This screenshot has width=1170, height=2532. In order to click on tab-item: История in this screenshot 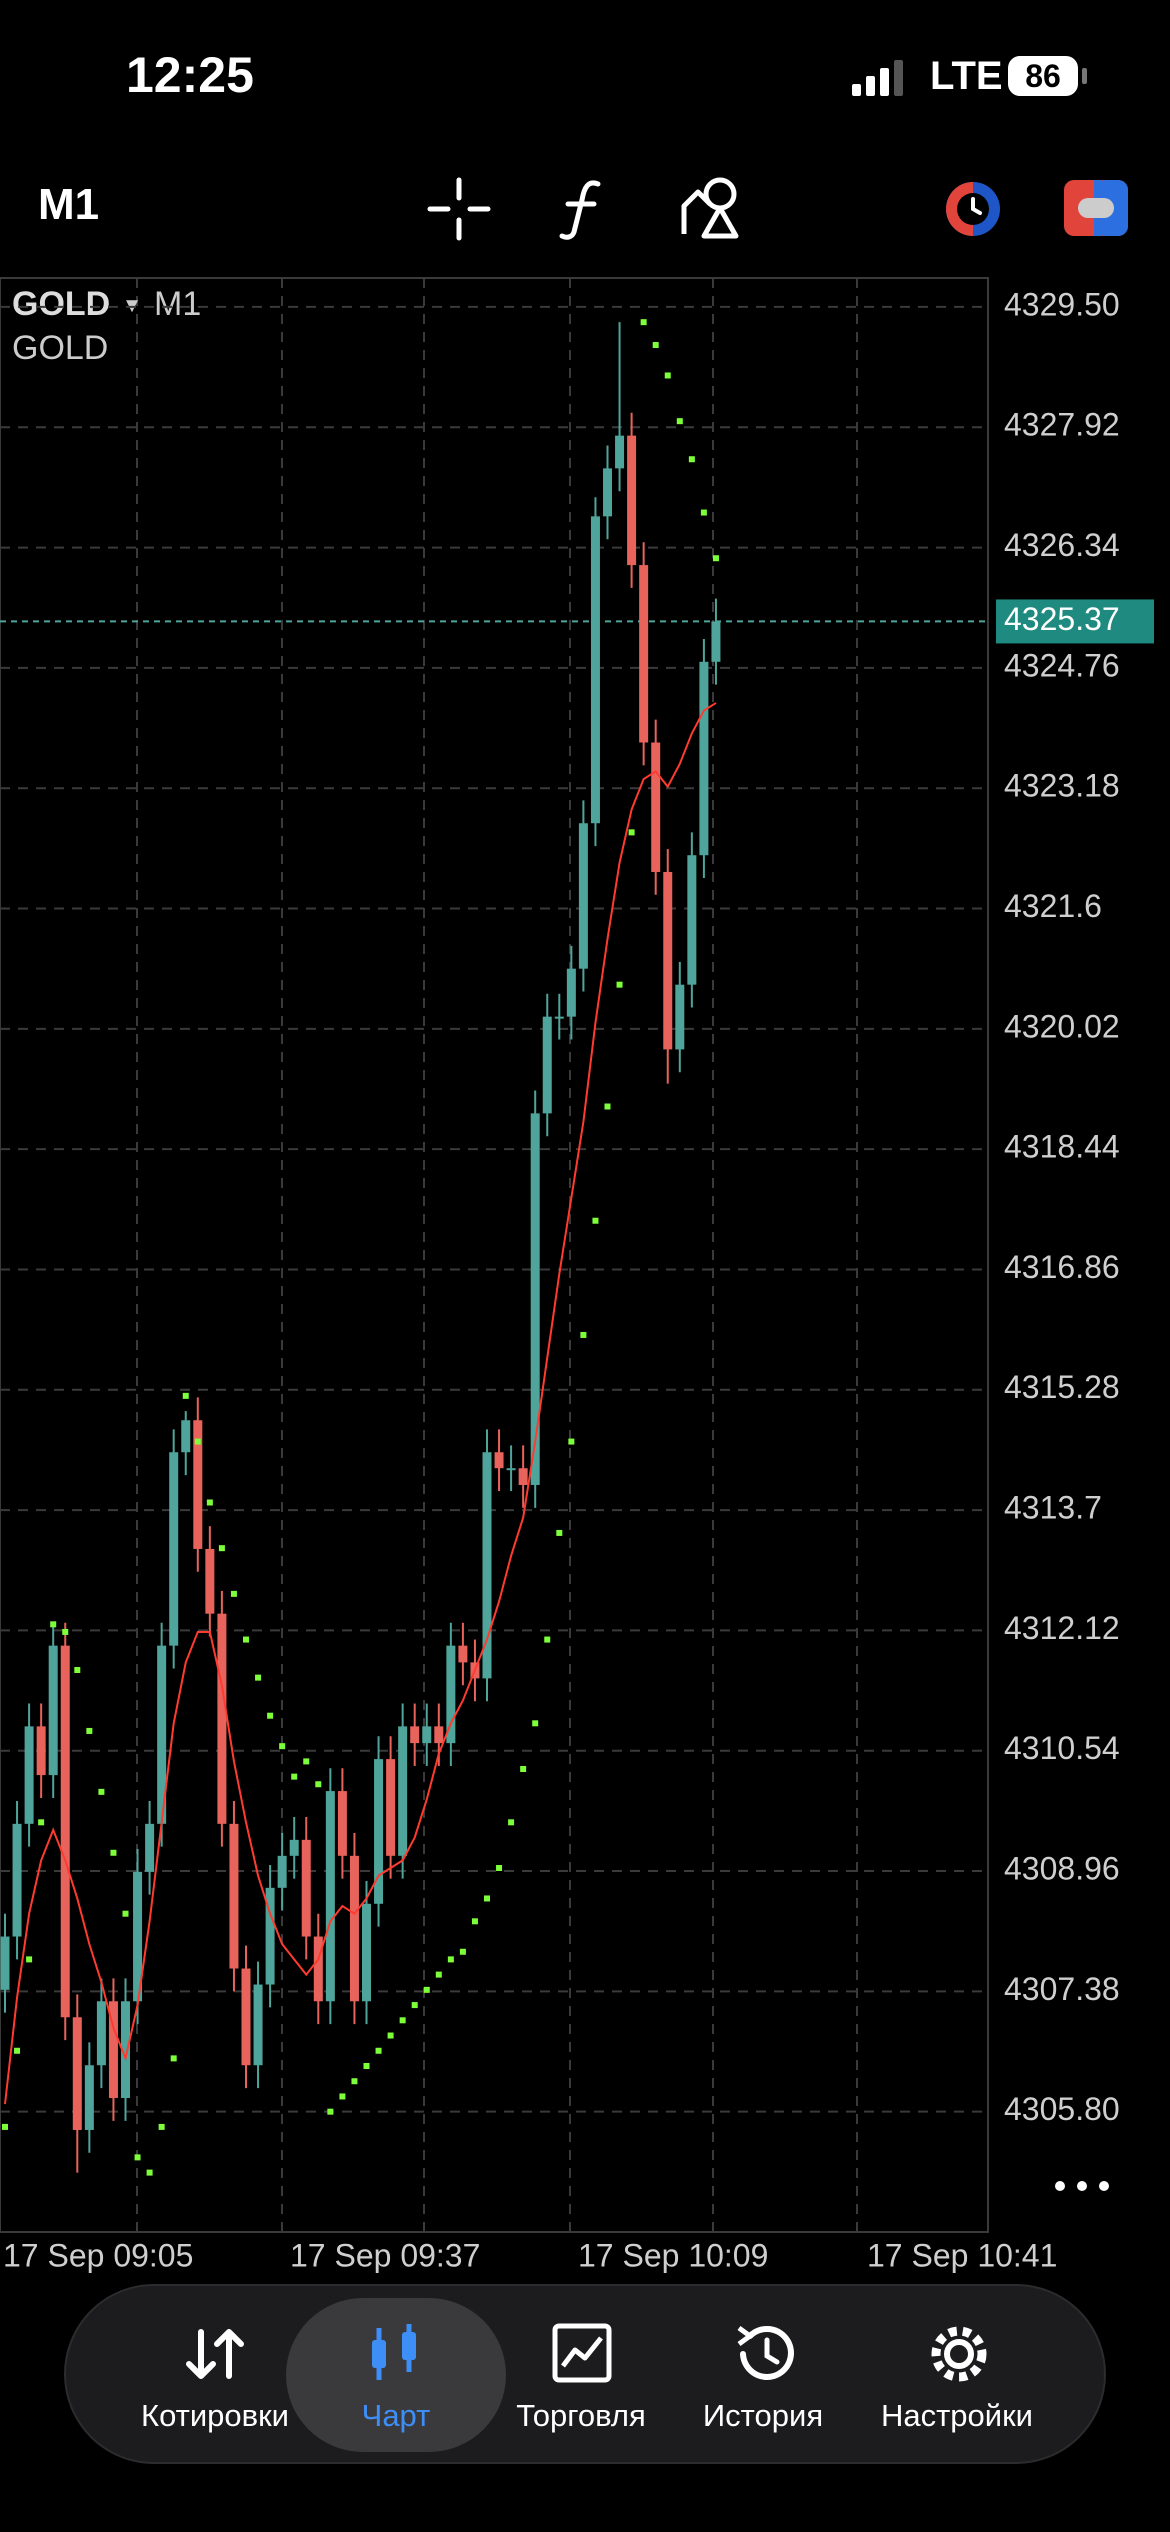, I will do `click(763, 2374)`.